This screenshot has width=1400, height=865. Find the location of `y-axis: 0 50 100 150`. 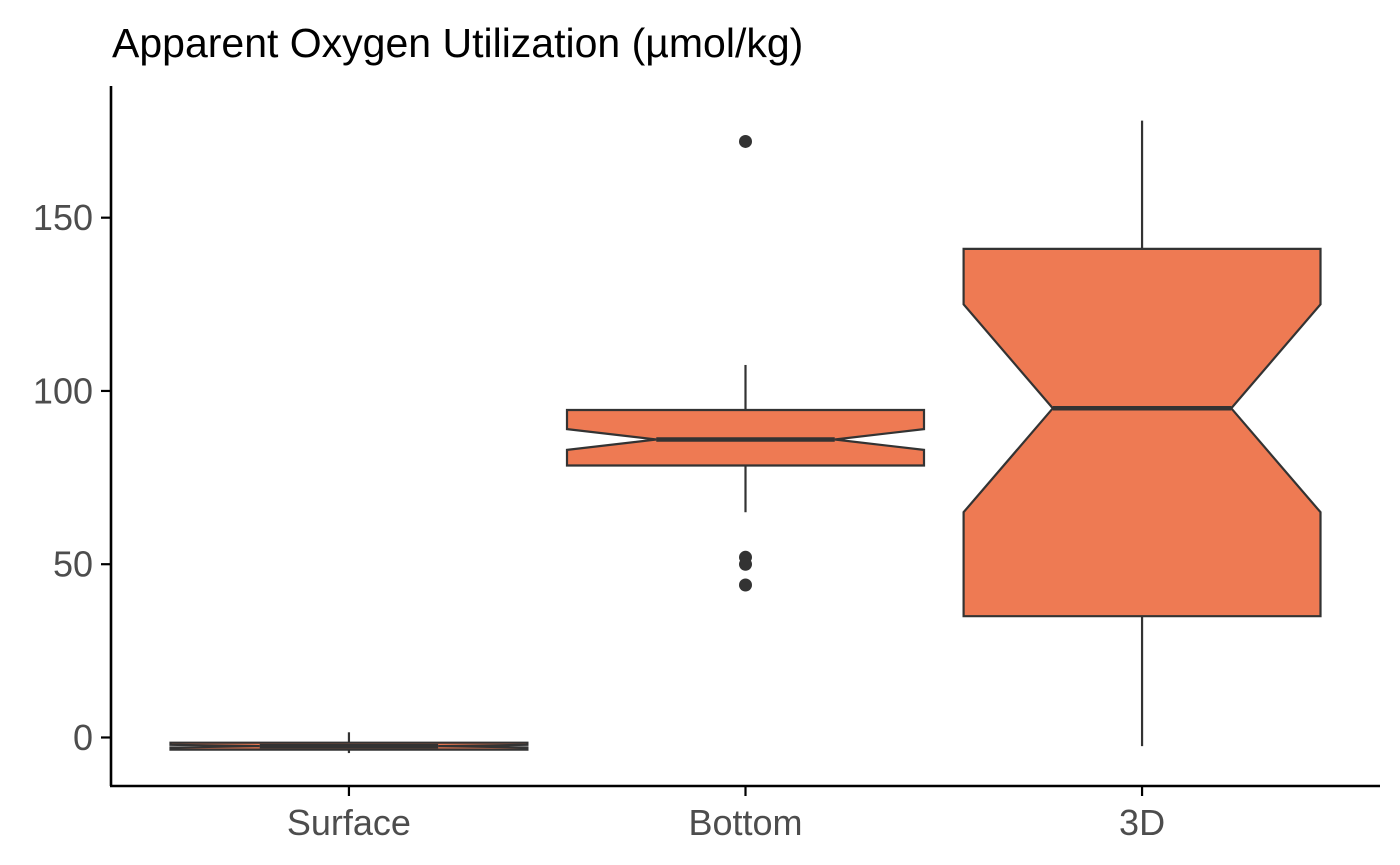

y-axis: 0 50 100 150 is located at coordinates (72, 477).